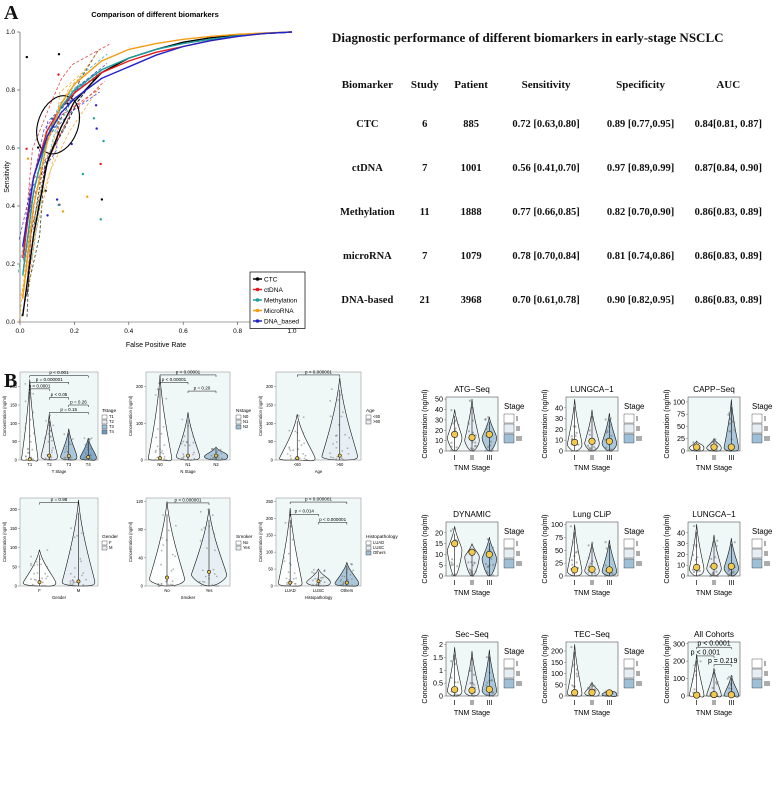 The image size is (778, 794). What do you see at coordinates (279, 311) in the screenshot?
I see `roc-legend-label: MicroRNA` at bounding box center [279, 311].